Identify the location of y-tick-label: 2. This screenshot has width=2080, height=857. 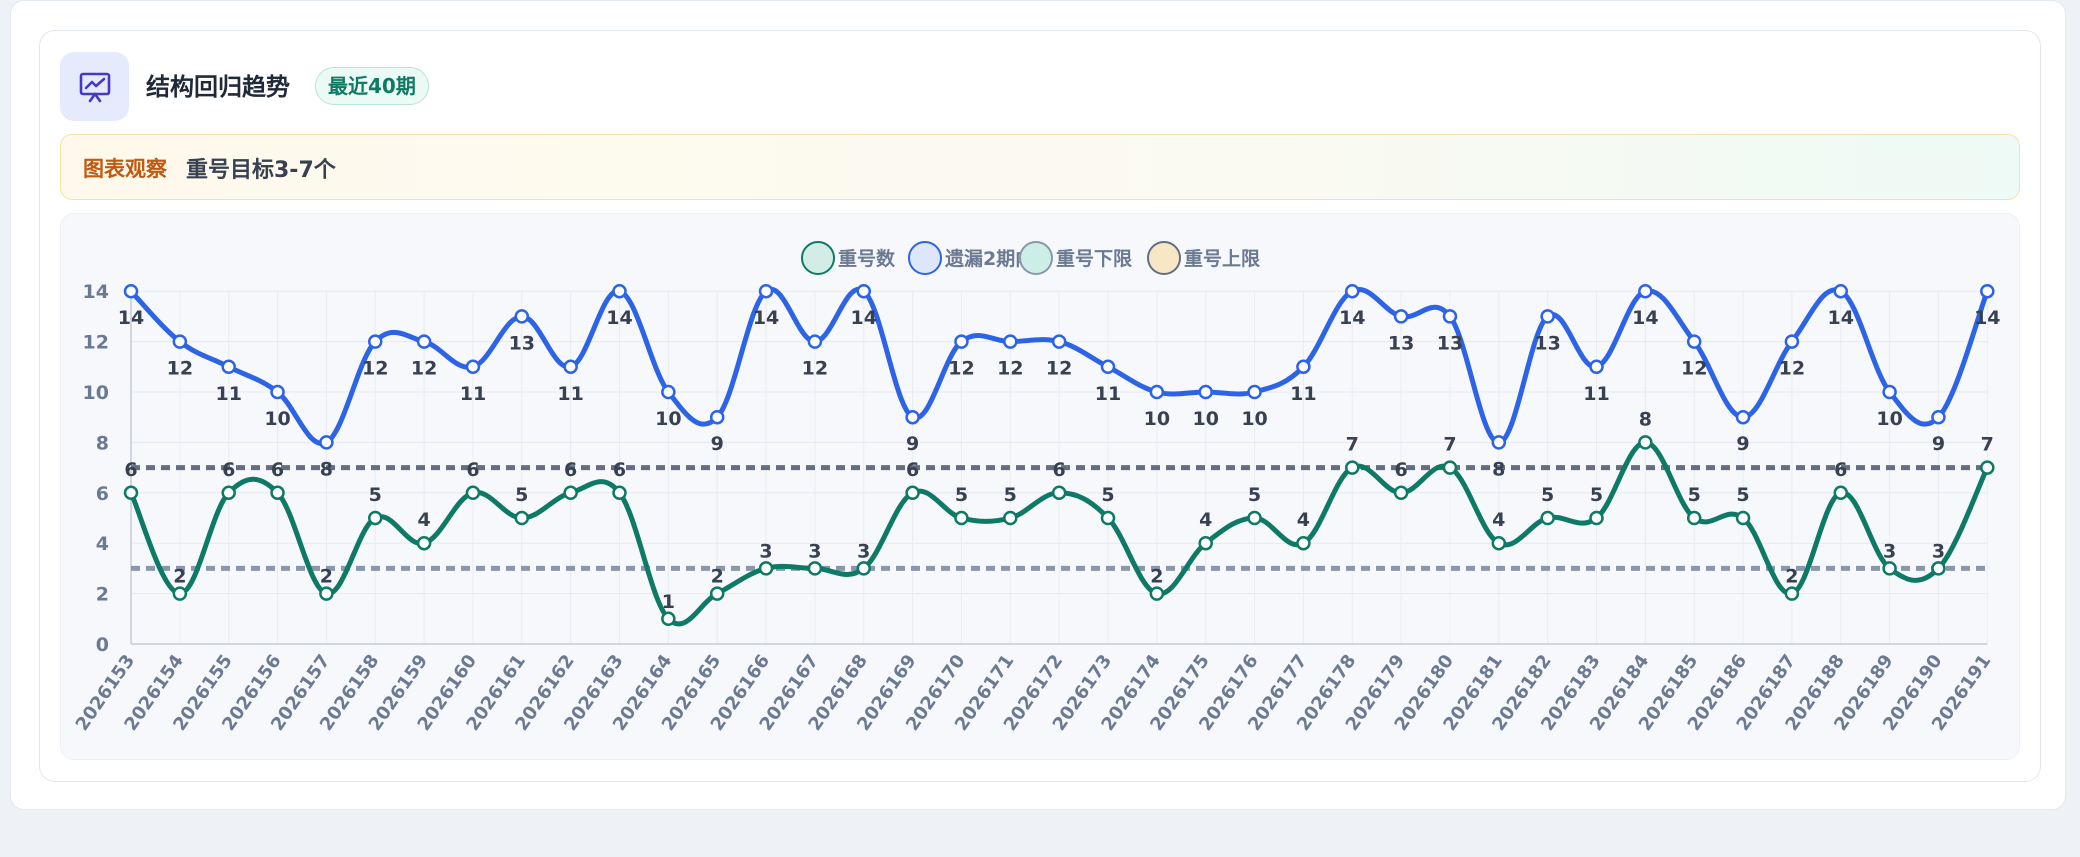
(102, 595).